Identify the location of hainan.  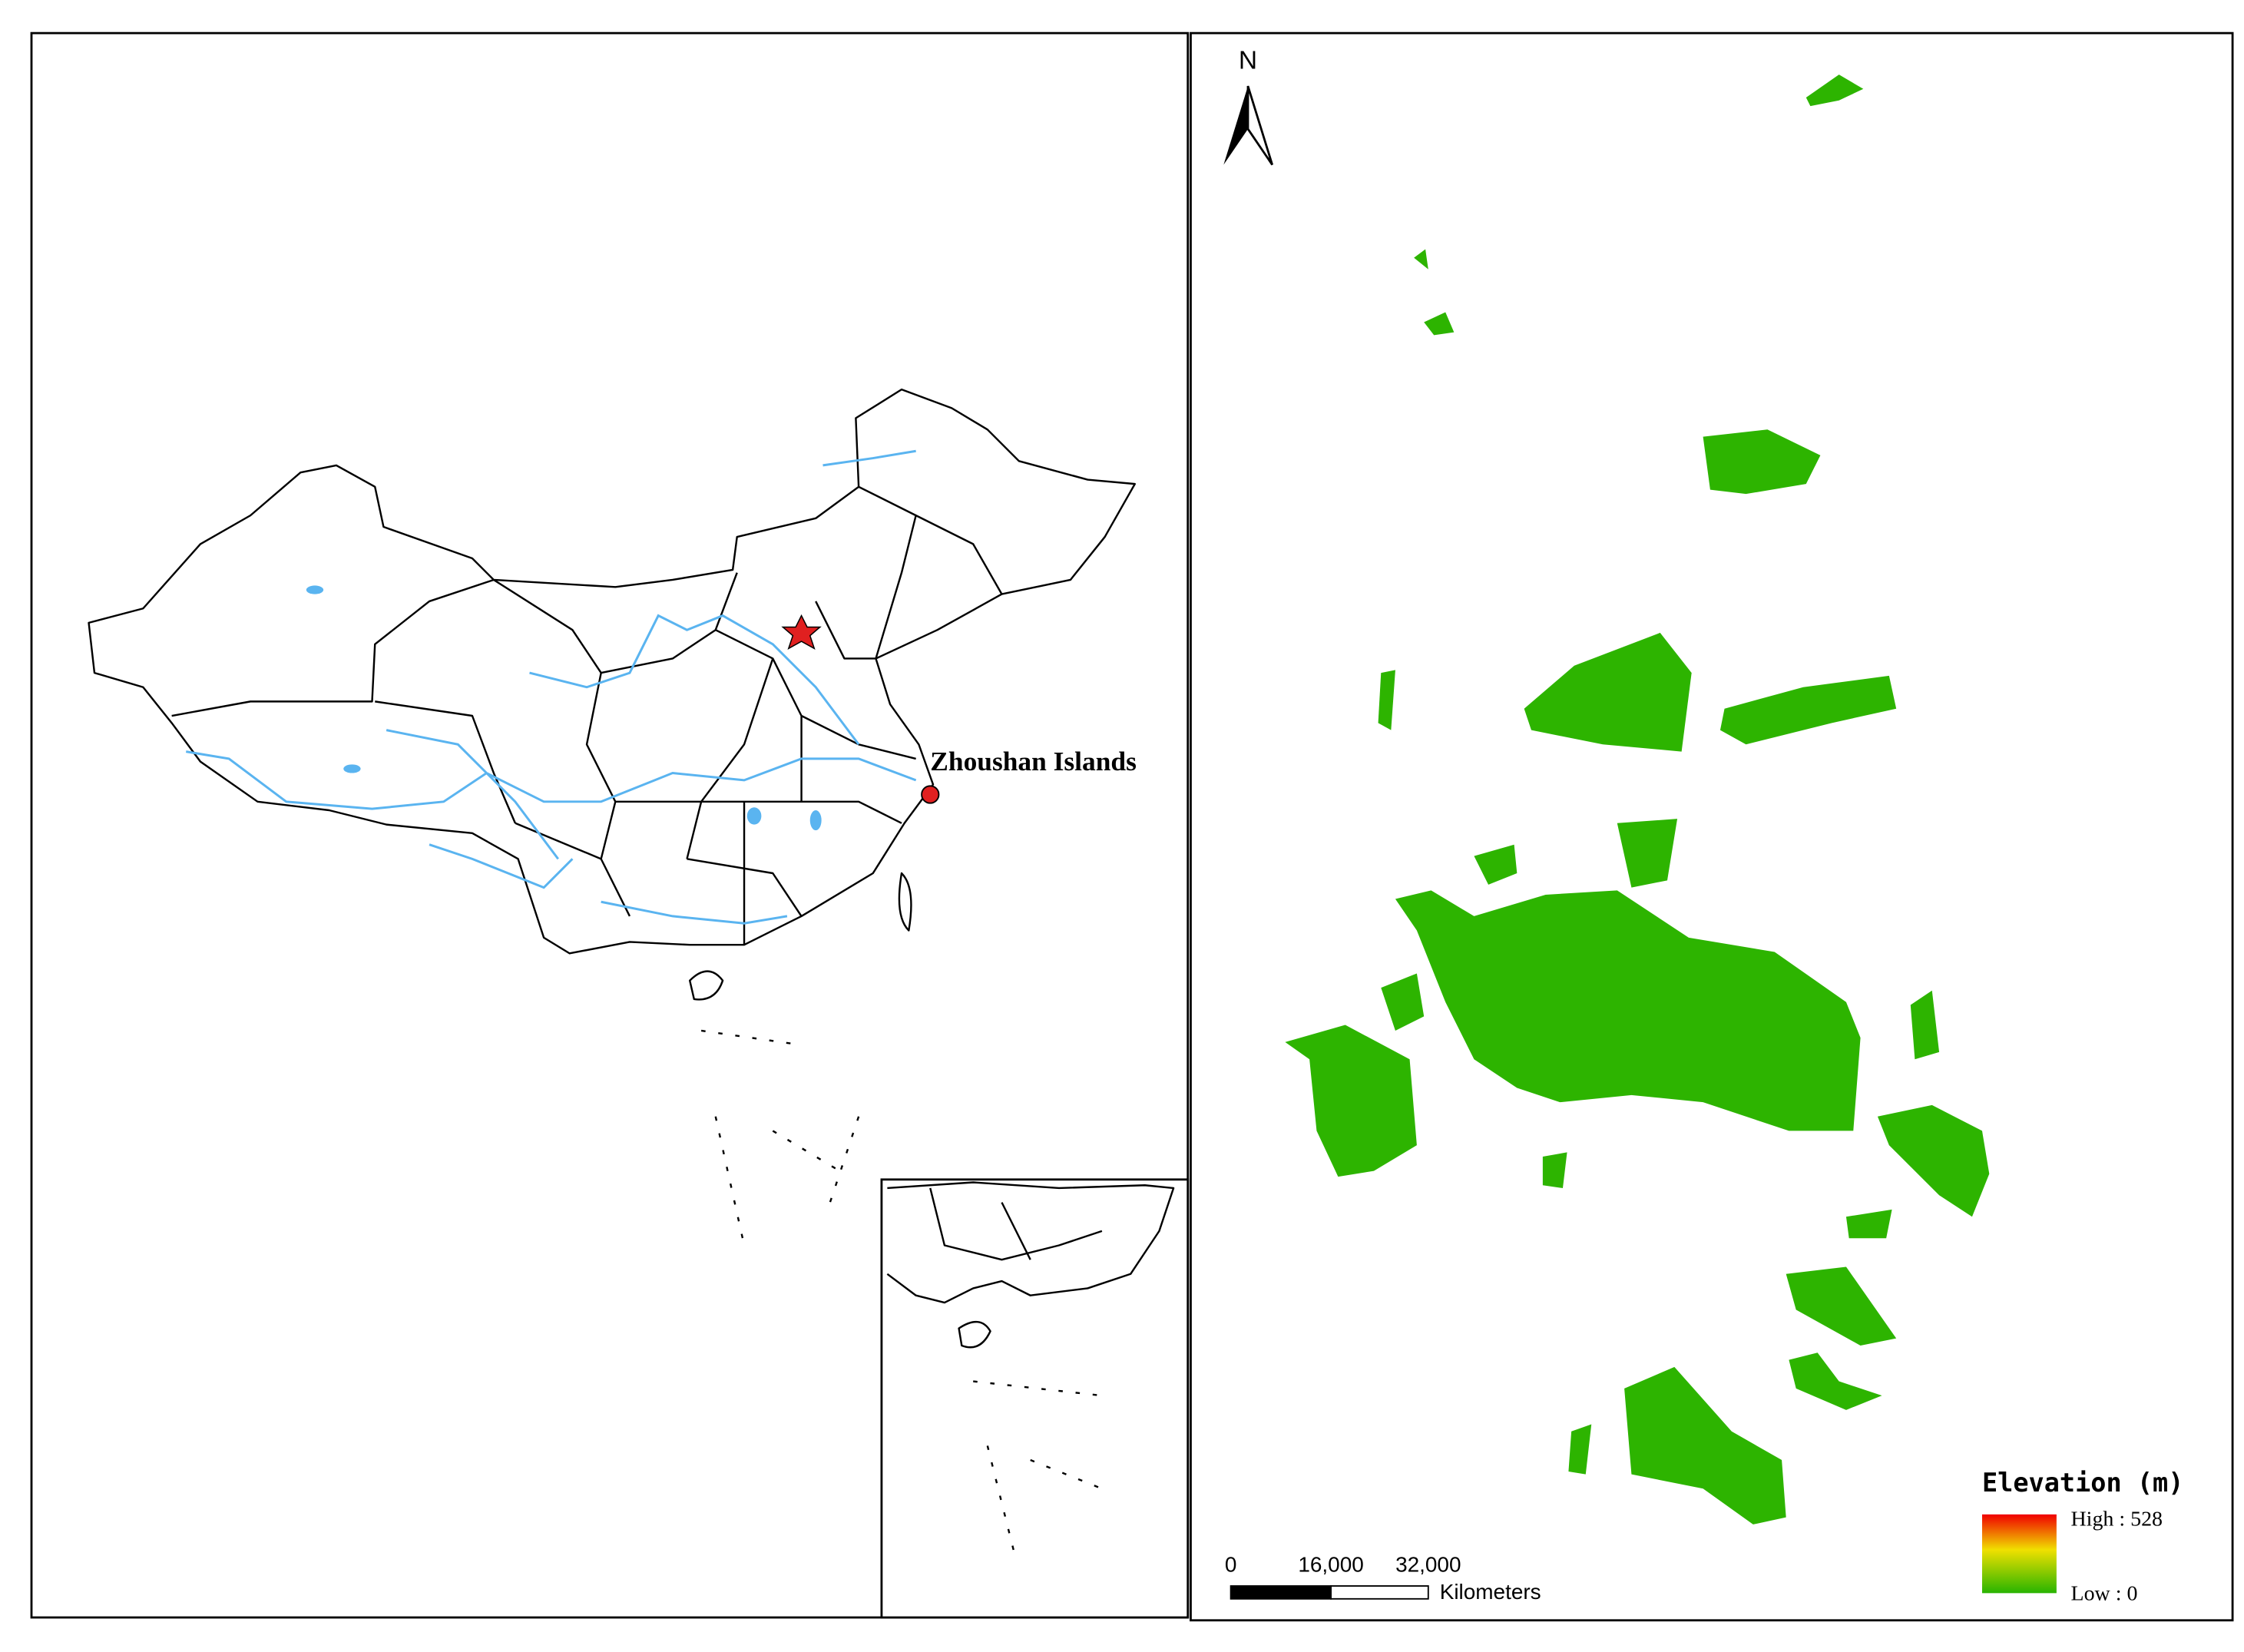
(706, 986).